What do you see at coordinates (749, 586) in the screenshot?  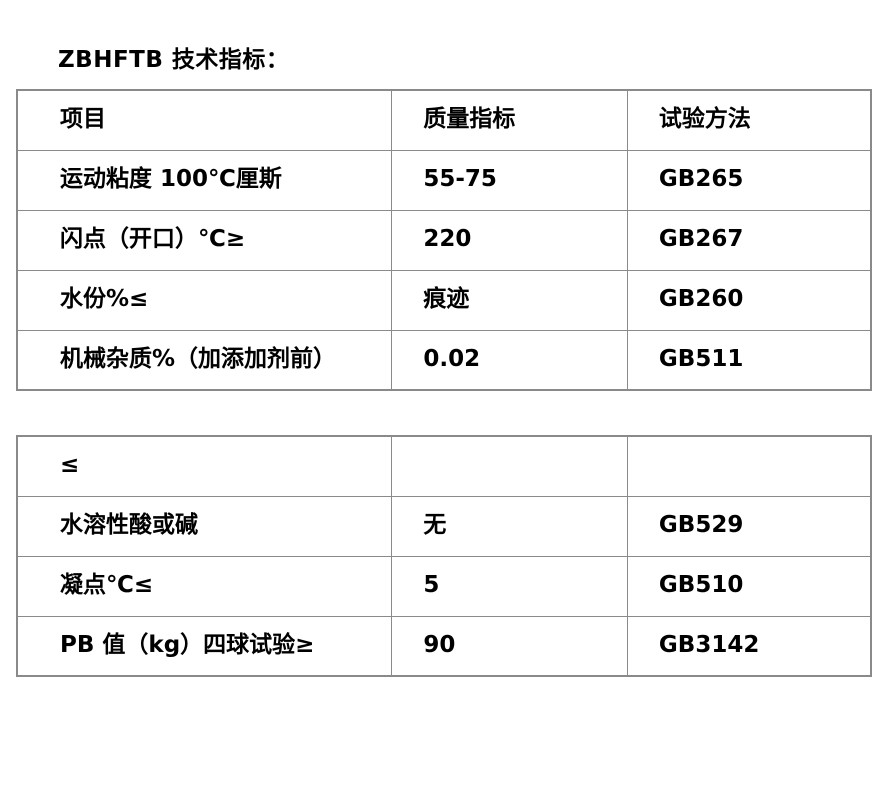 I see `cell-method: GB510` at bounding box center [749, 586].